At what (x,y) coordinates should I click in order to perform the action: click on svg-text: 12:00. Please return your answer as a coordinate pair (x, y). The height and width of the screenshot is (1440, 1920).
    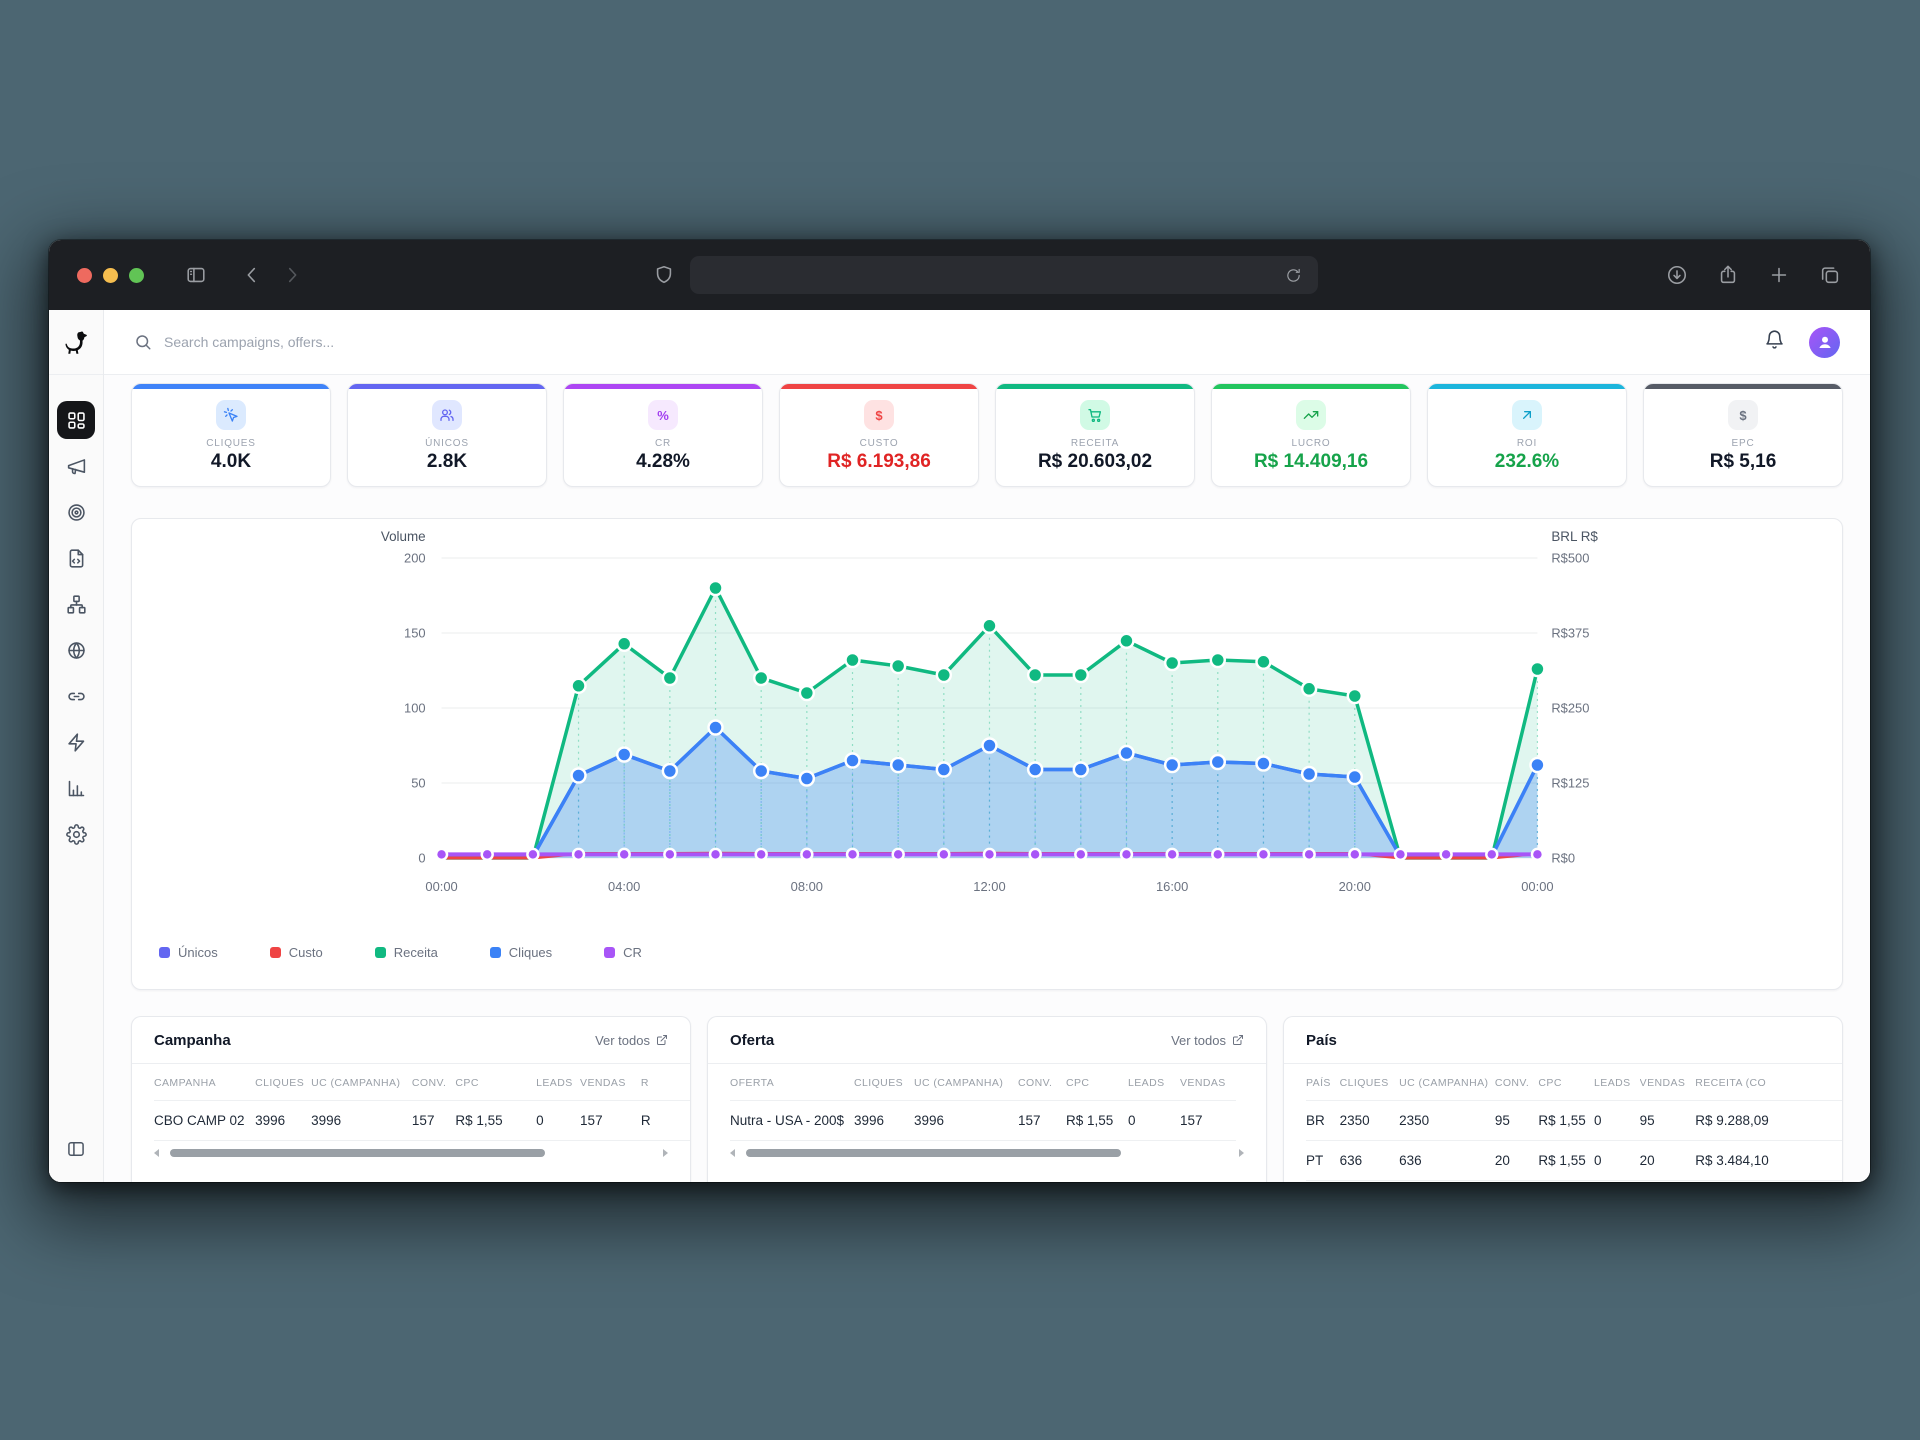
    Looking at the image, I should click on (989, 886).